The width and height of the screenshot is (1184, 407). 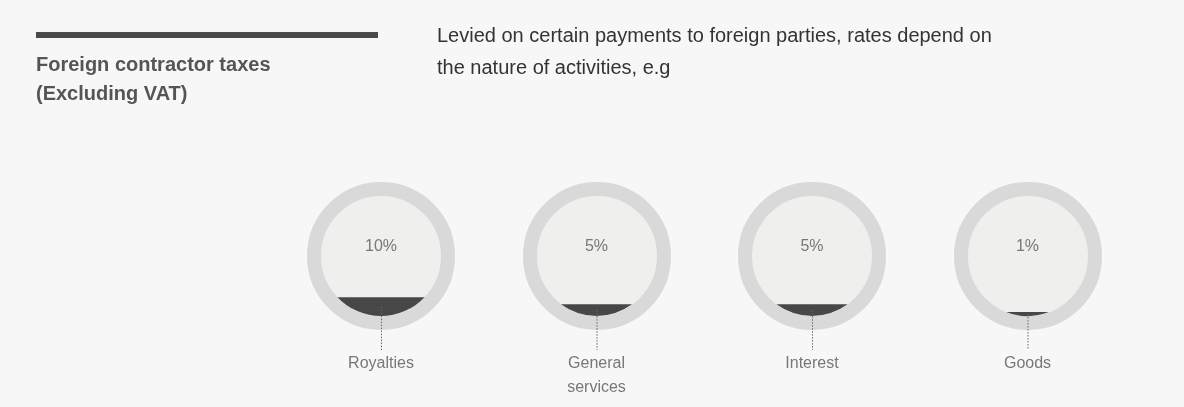 What do you see at coordinates (1027, 363) in the screenshot?
I see `category-label: Goods` at bounding box center [1027, 363].